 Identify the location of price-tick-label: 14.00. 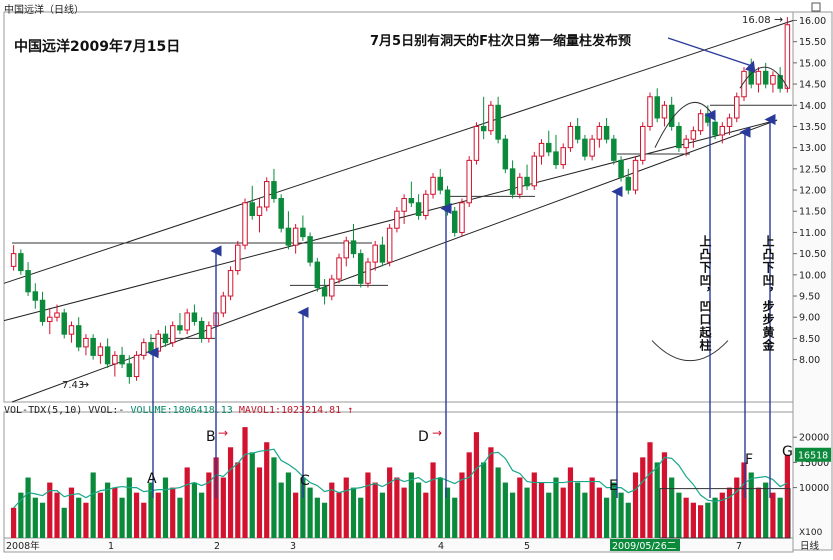
(812, 106).